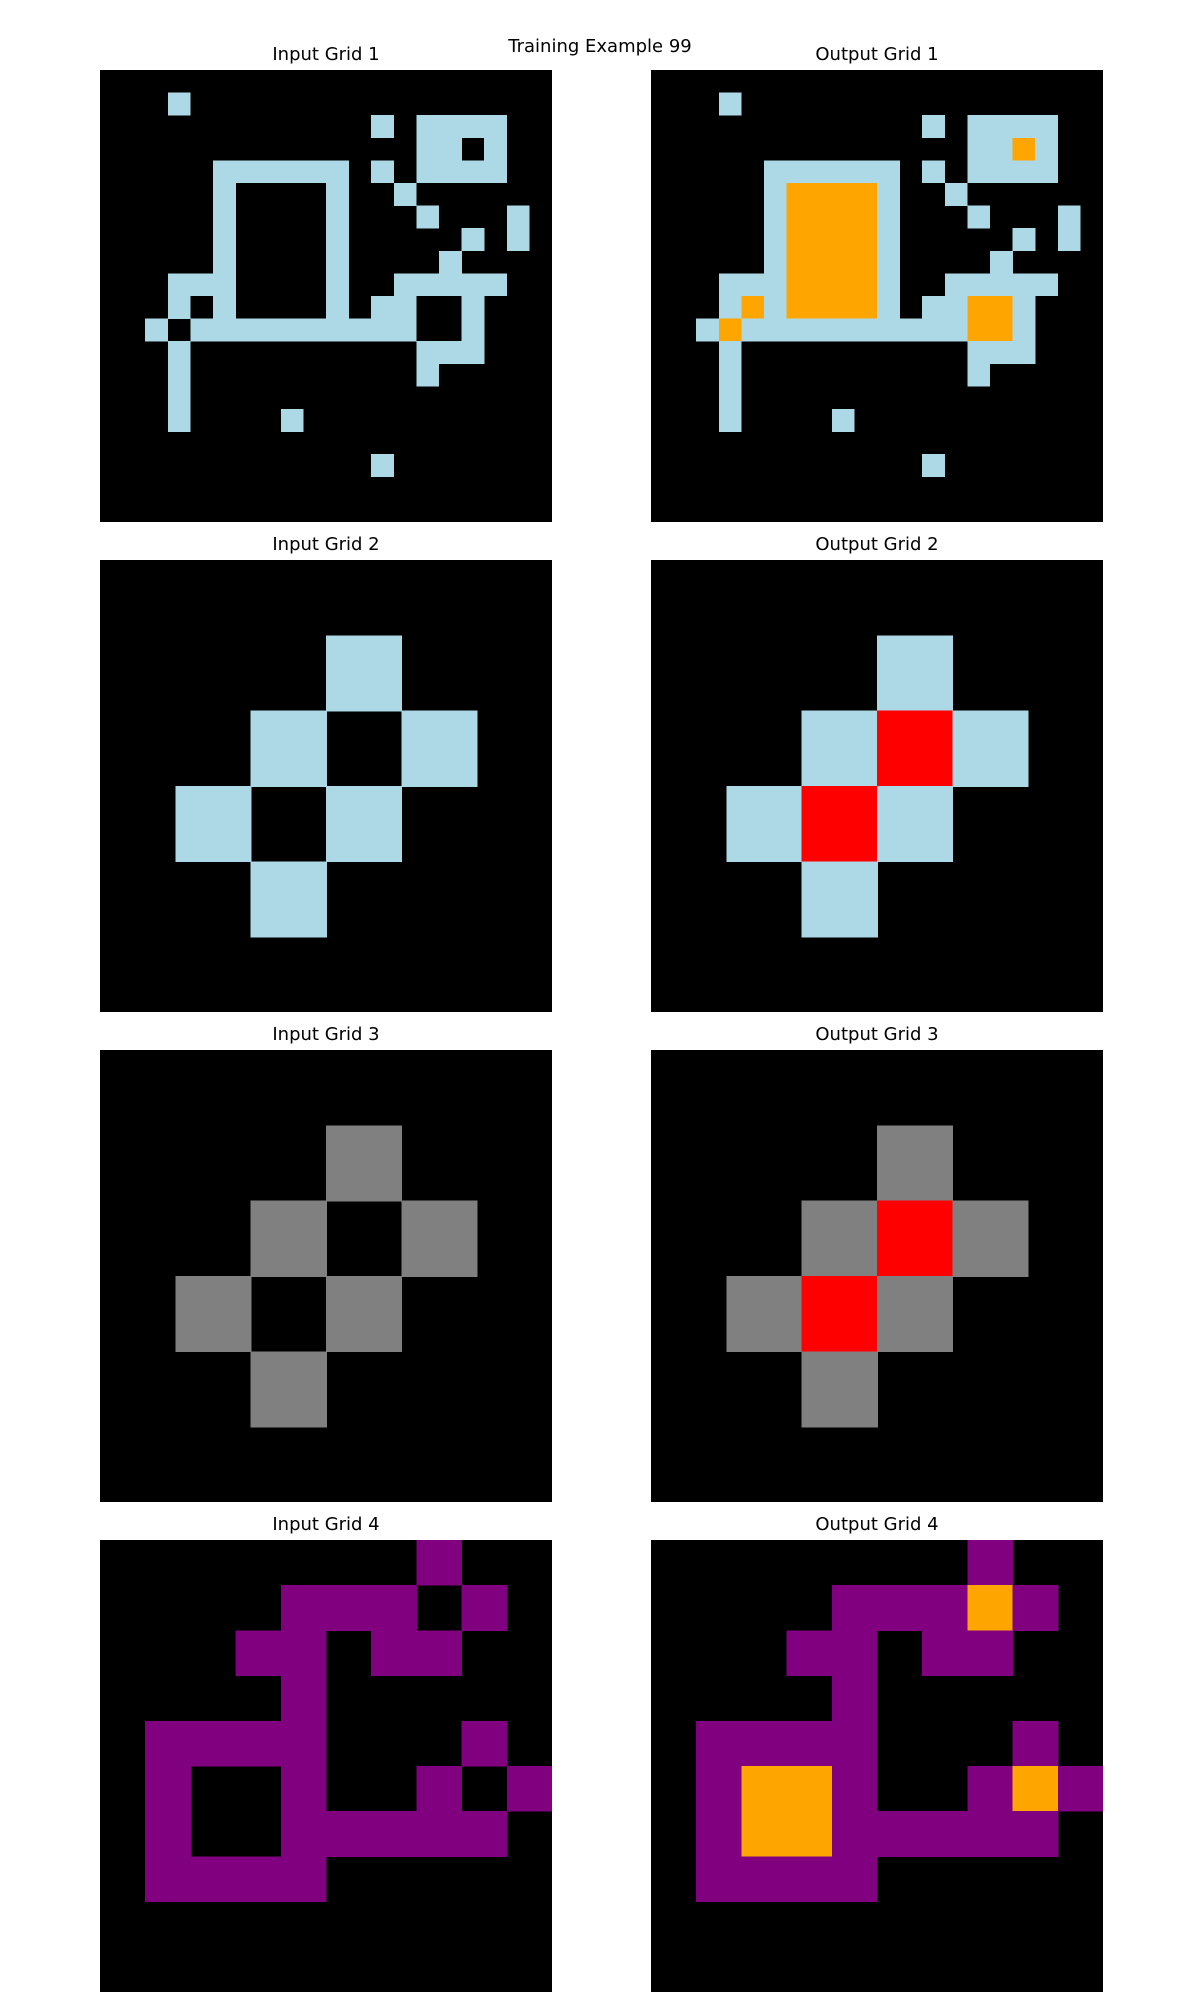  What do you see at coordinates (877, 1524) in the screenshot?
I see `output-grid-4-title: Output Grid 4` at bounding box center [877, 1524].